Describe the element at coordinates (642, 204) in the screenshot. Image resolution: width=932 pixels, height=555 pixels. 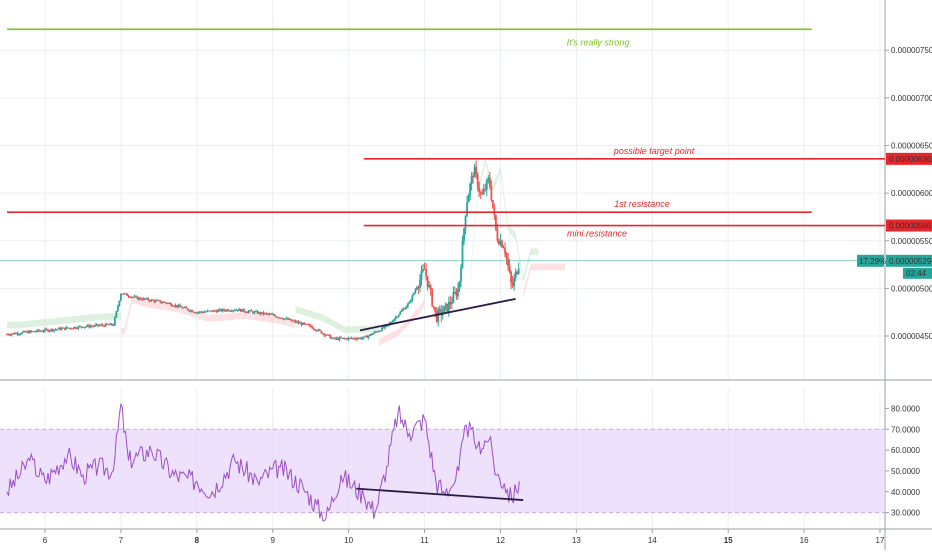
I see `level-label-2: 1st resistance` at that location.